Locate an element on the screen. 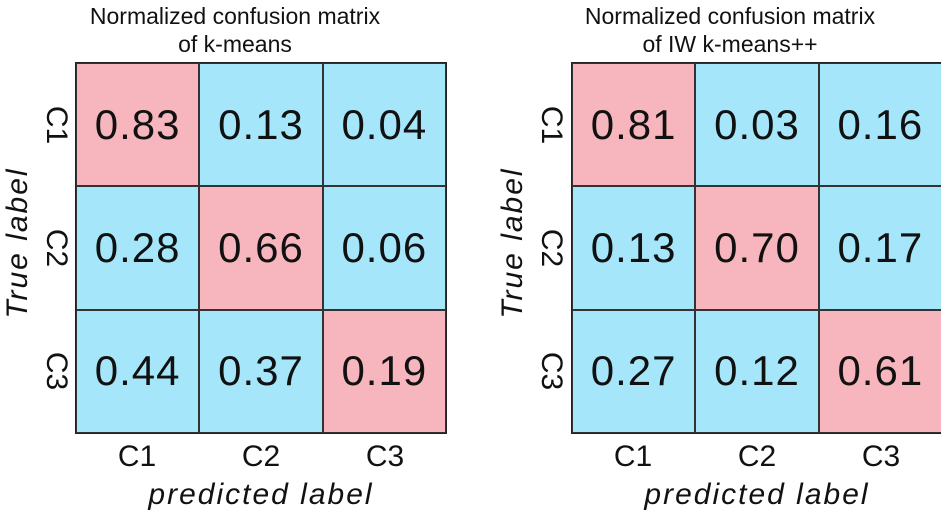  chart-title-line2: of k-means is located at coordinates (235, 44).